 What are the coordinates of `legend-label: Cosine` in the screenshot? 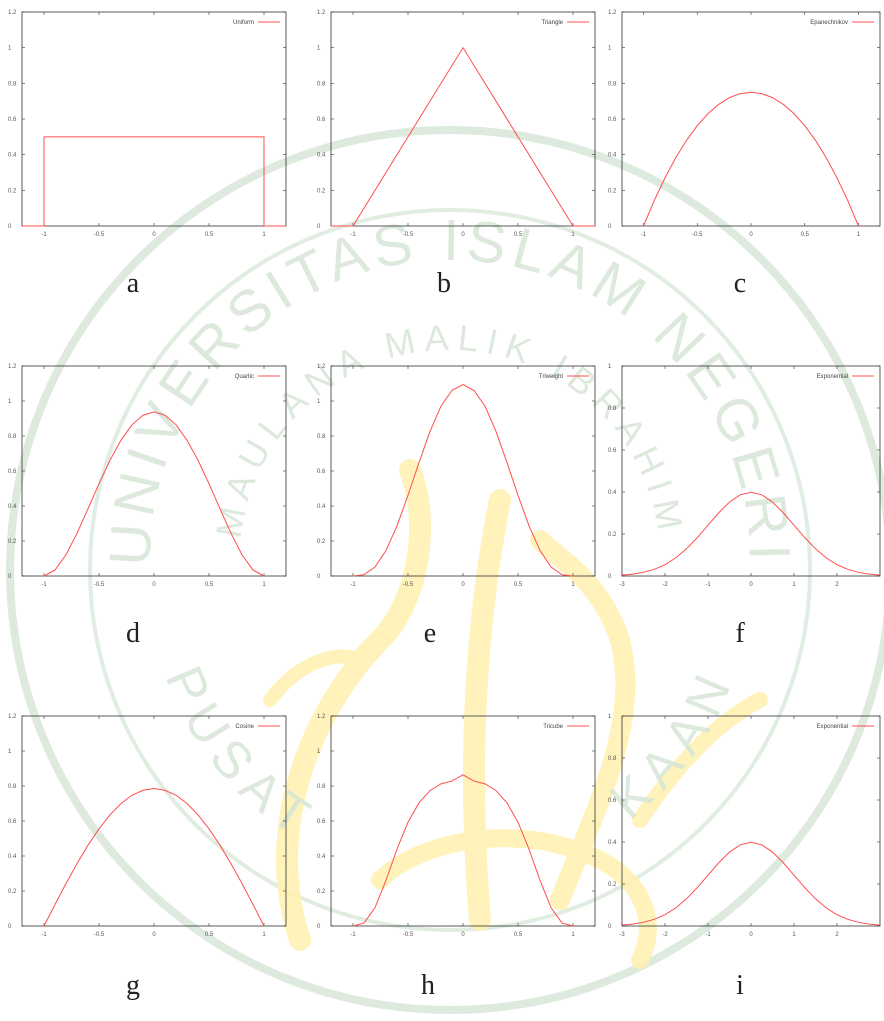 It's located at (244, 727).